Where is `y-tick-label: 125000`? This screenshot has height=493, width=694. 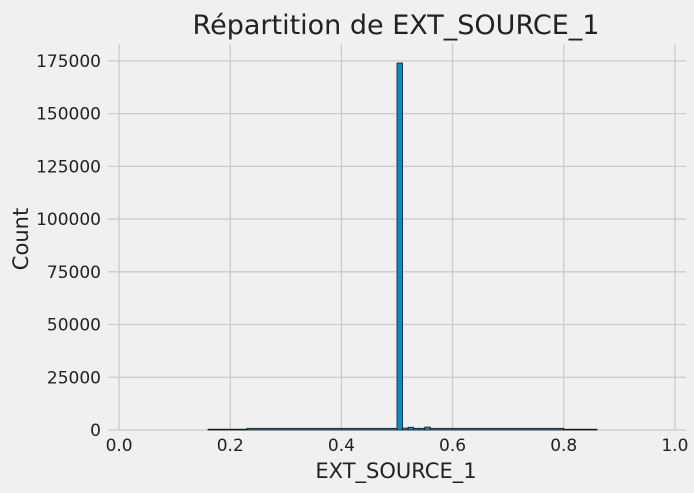 y-tick-label: 125000 is located at coordinates (68, 167).